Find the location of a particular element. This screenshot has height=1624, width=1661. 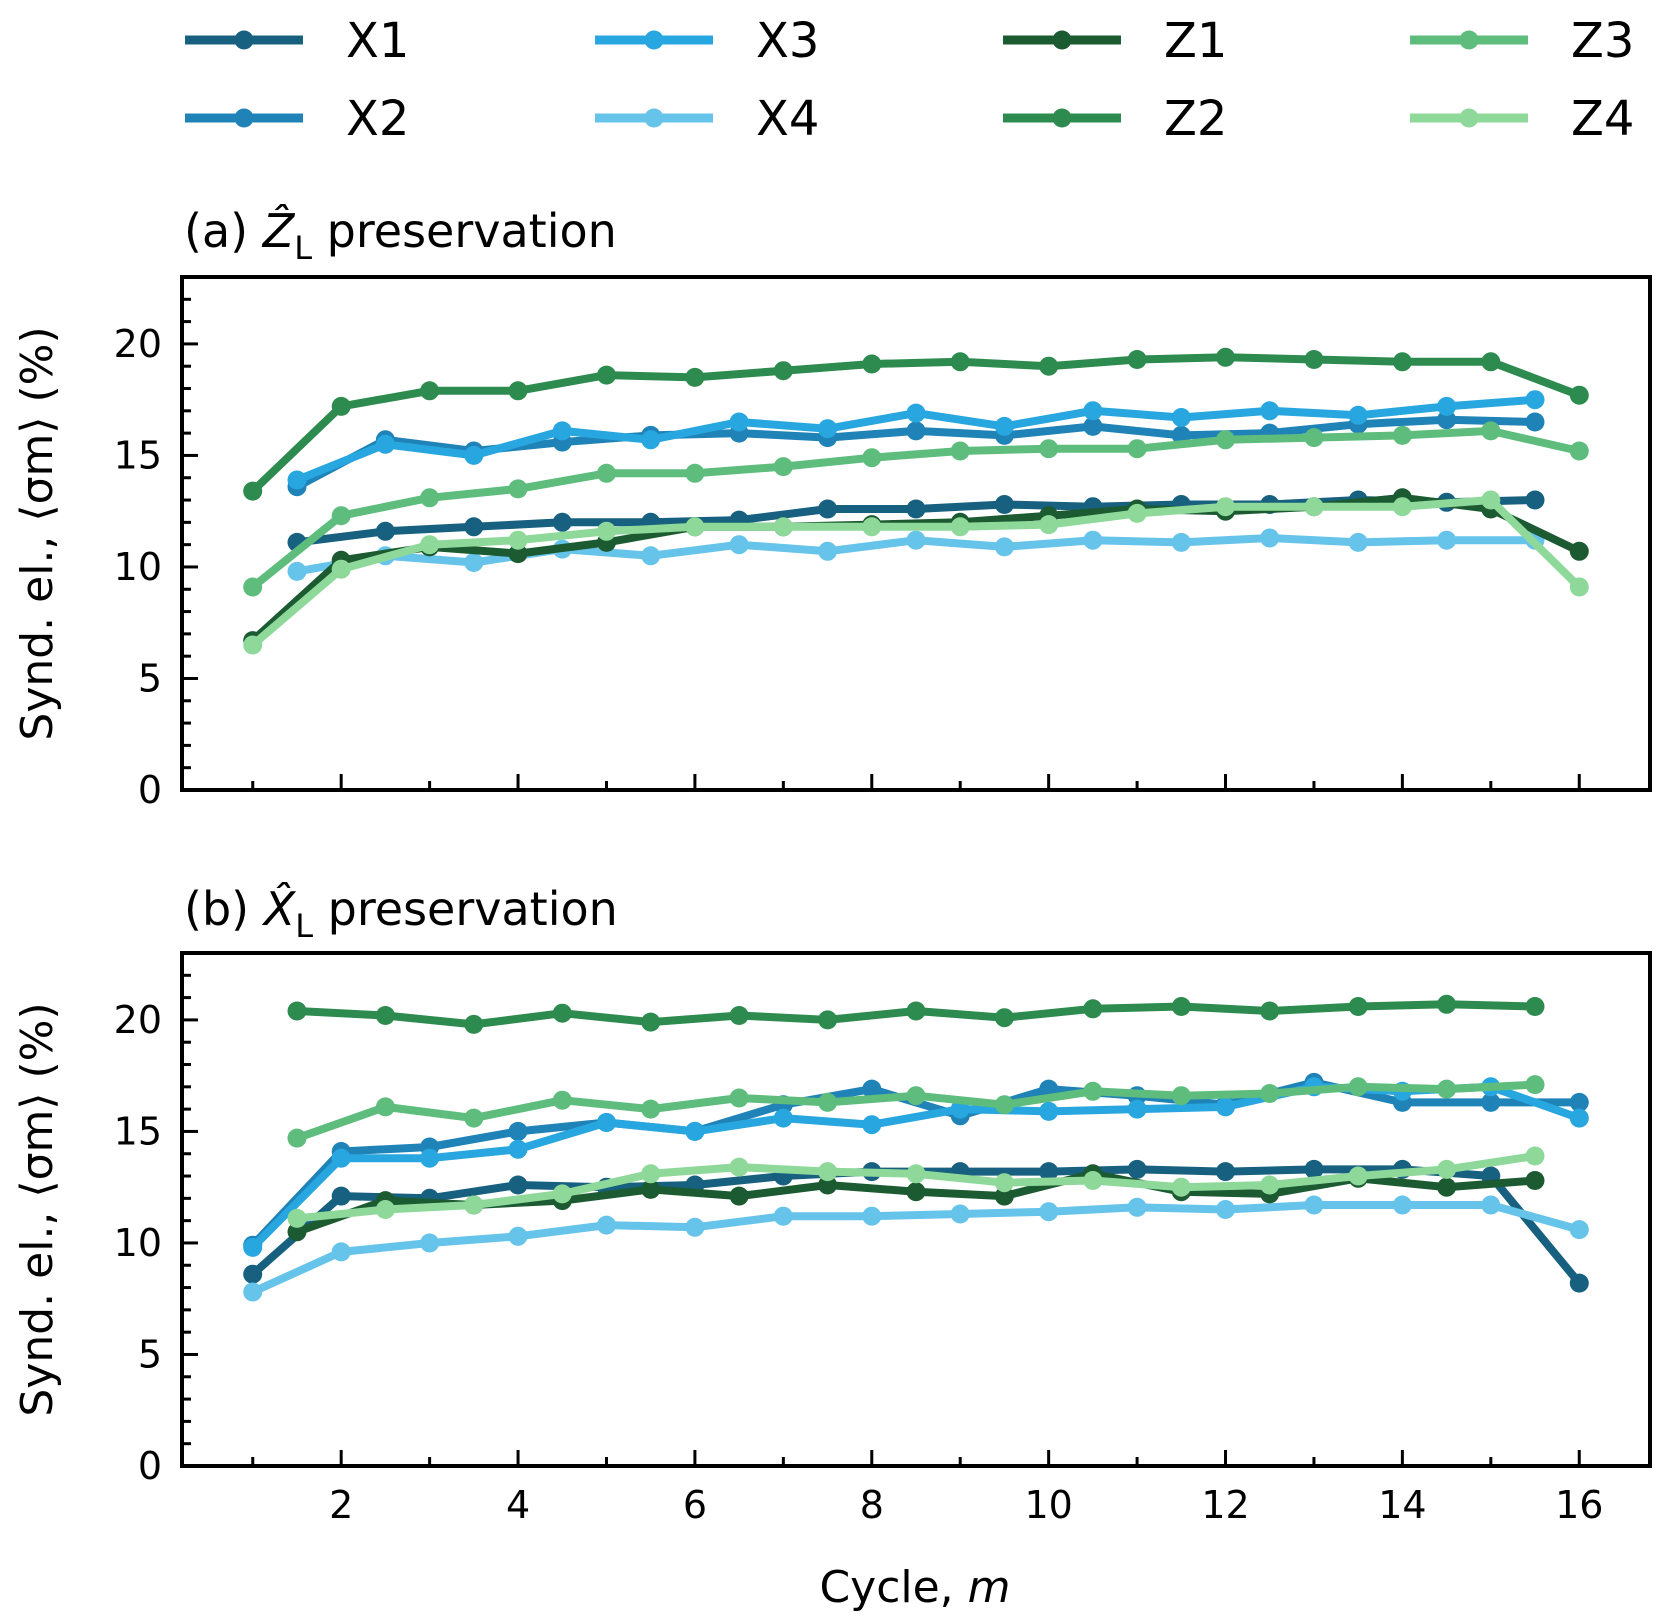

legend-label-x4: X4 is located at coordinates (787, 119).